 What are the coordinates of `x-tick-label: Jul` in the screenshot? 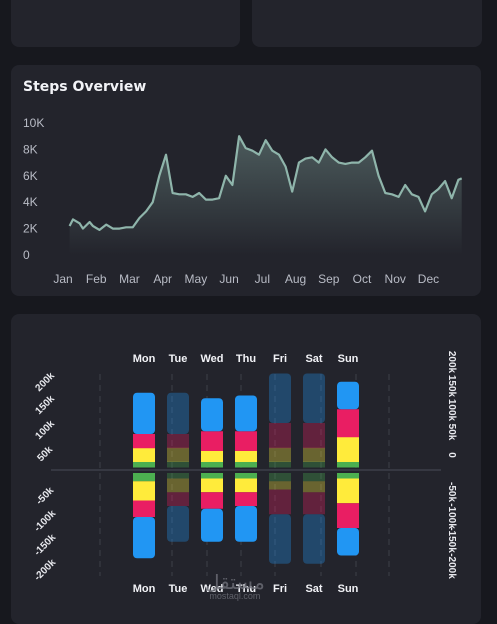 It's located at (262, 279).